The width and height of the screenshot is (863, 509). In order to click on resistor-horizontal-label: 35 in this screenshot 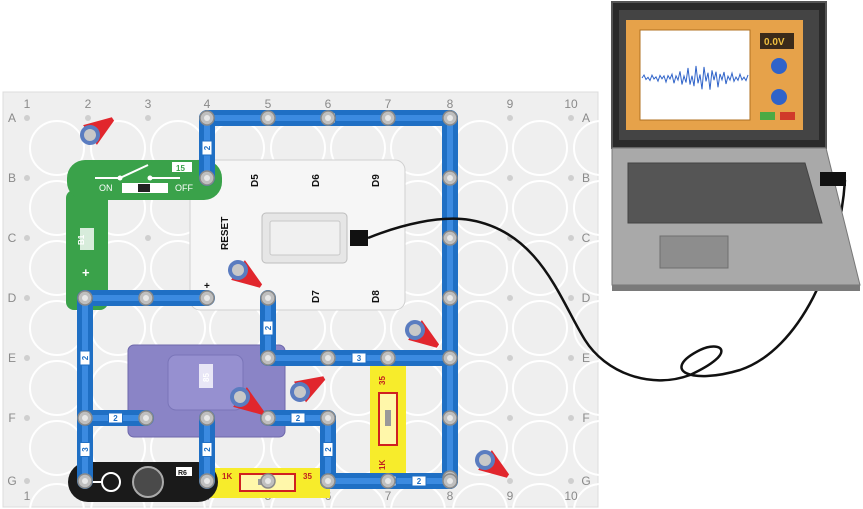, I will do `click(307, 476)`.